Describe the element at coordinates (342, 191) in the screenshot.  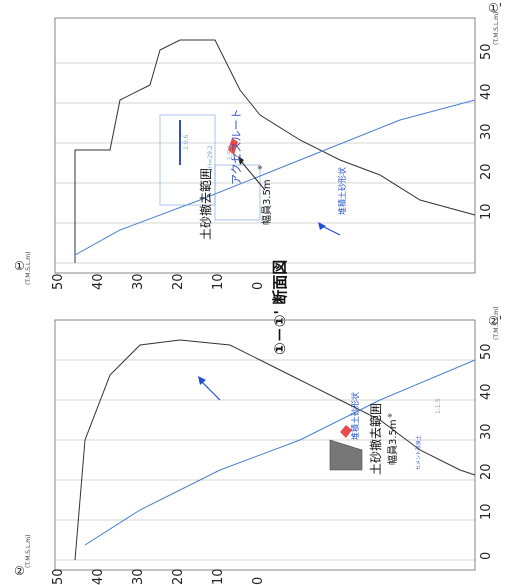
I see `section-1-deposit-label: 堆積土砂形状` at that location.